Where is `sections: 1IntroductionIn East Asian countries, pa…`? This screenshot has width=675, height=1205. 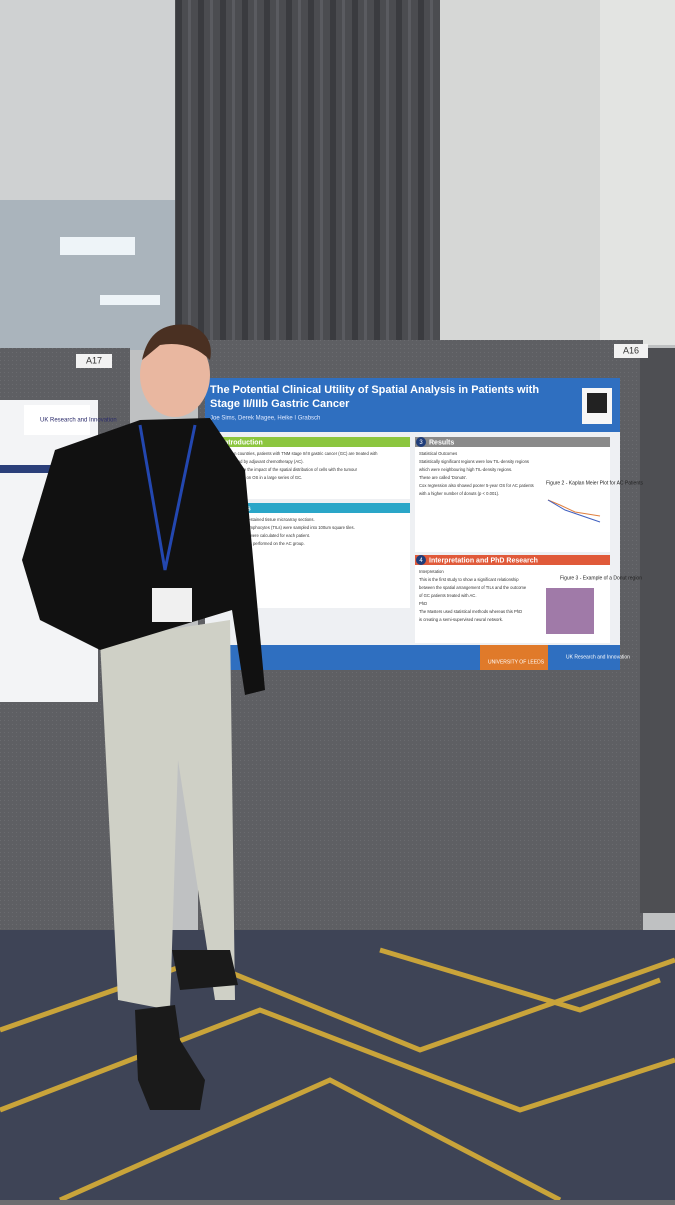 sections: 1IntroductionIn East Asian countries, pa… is located at coordinates (409, 540).